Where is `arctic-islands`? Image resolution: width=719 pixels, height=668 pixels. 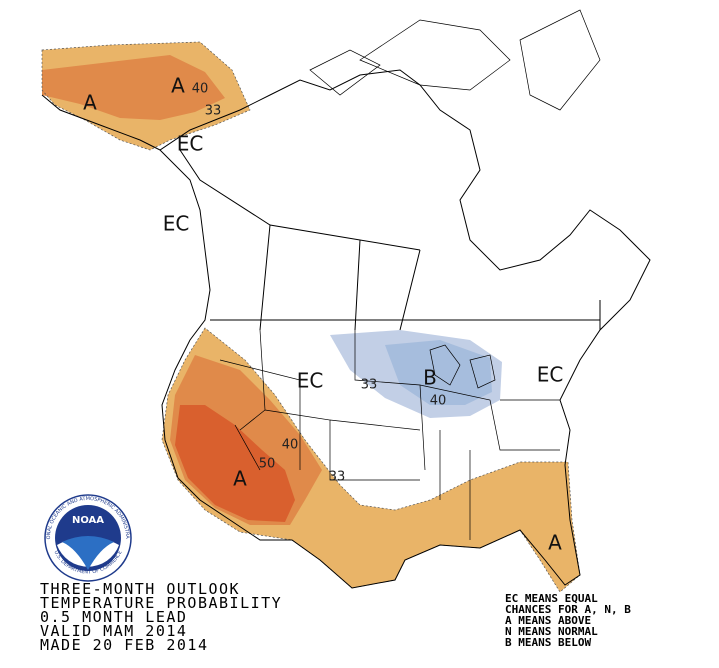
arctic-islands is located at coordinates (455, 60).